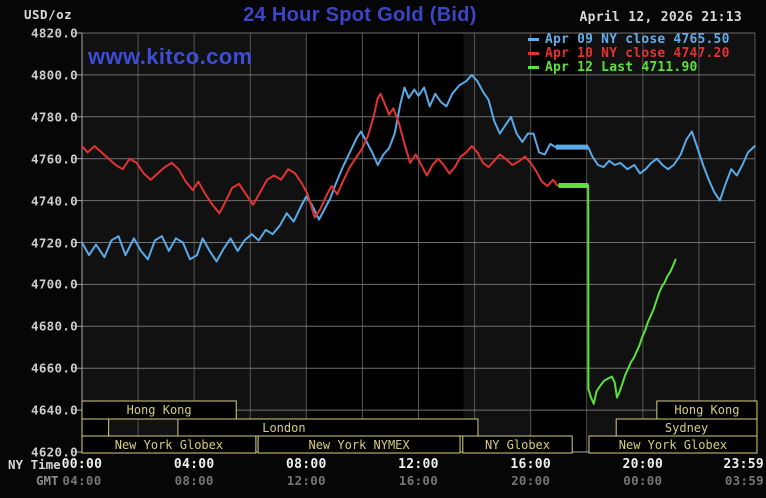  I want to click on session-label: Sydney, so click(686, 428).